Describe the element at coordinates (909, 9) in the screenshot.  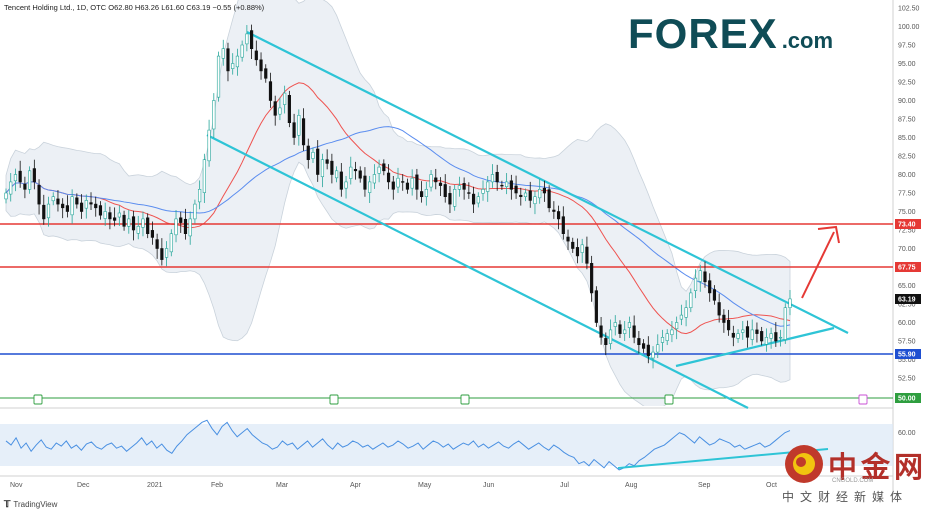
I see `price-tick-label: 102.50` at that location.